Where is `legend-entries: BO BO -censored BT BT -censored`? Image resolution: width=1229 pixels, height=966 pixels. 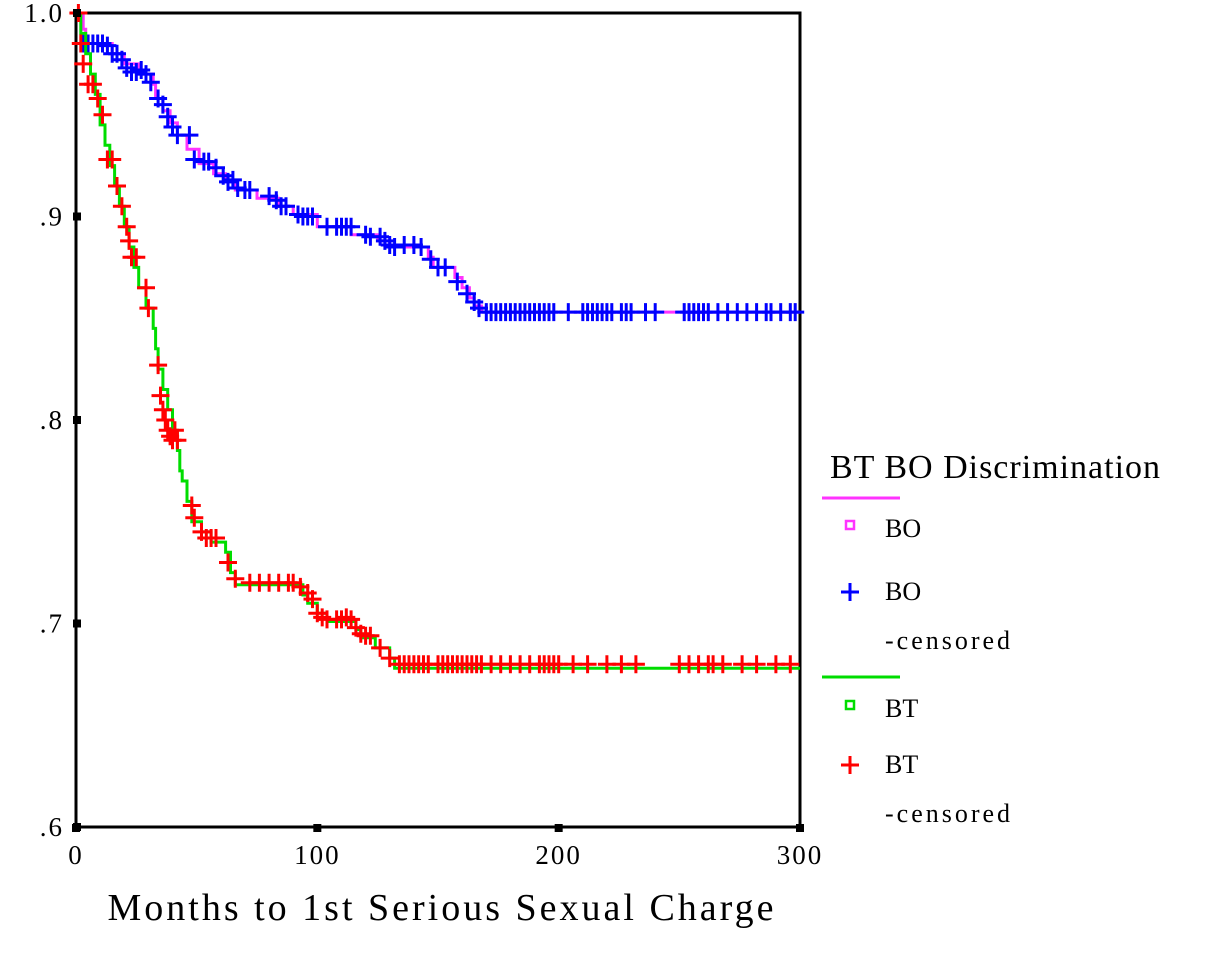
legend-entries: BO BO -censored BT BT -censored is located at coordinates (917, 662).